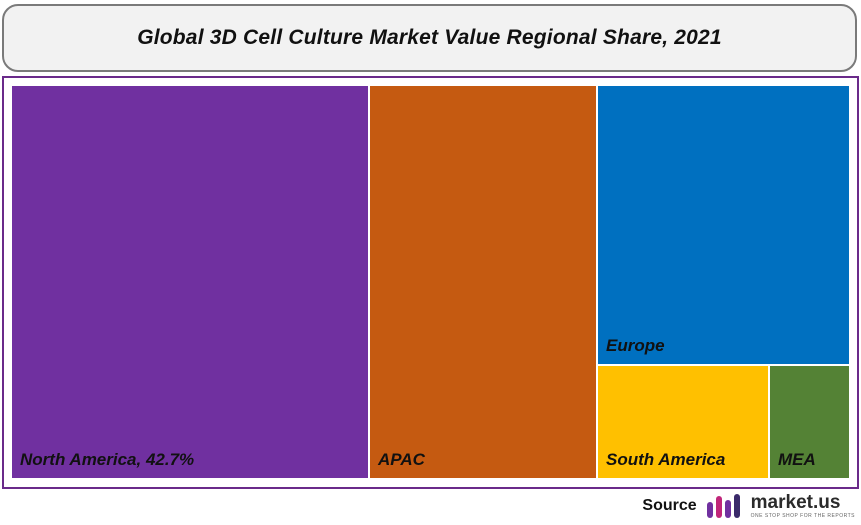 This screenshot has width=861, height=525. I want to click on brand: market.us ONE STOP SHOP FOR THE REPORTS, so click(803, 506).